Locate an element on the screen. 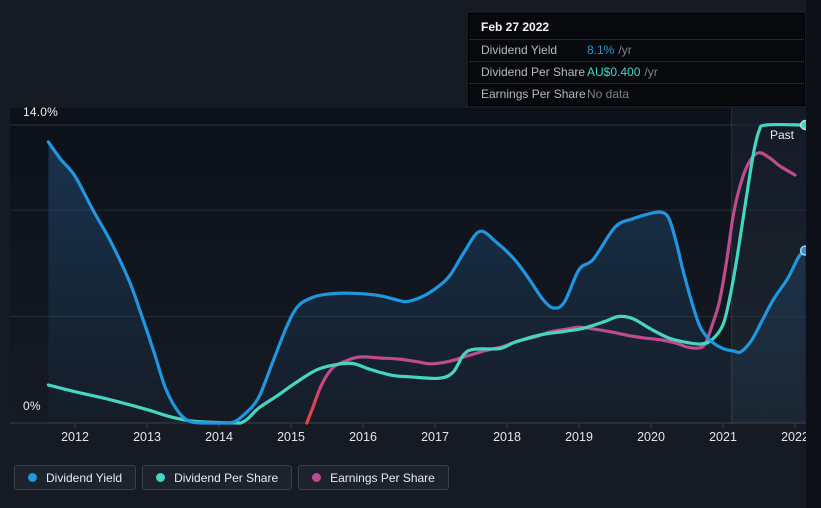 Image resolution: width=821 pixels, height=508 pixels. legend-item-dividend-yield: Dividend Yield is located at coordinates (75, 477).